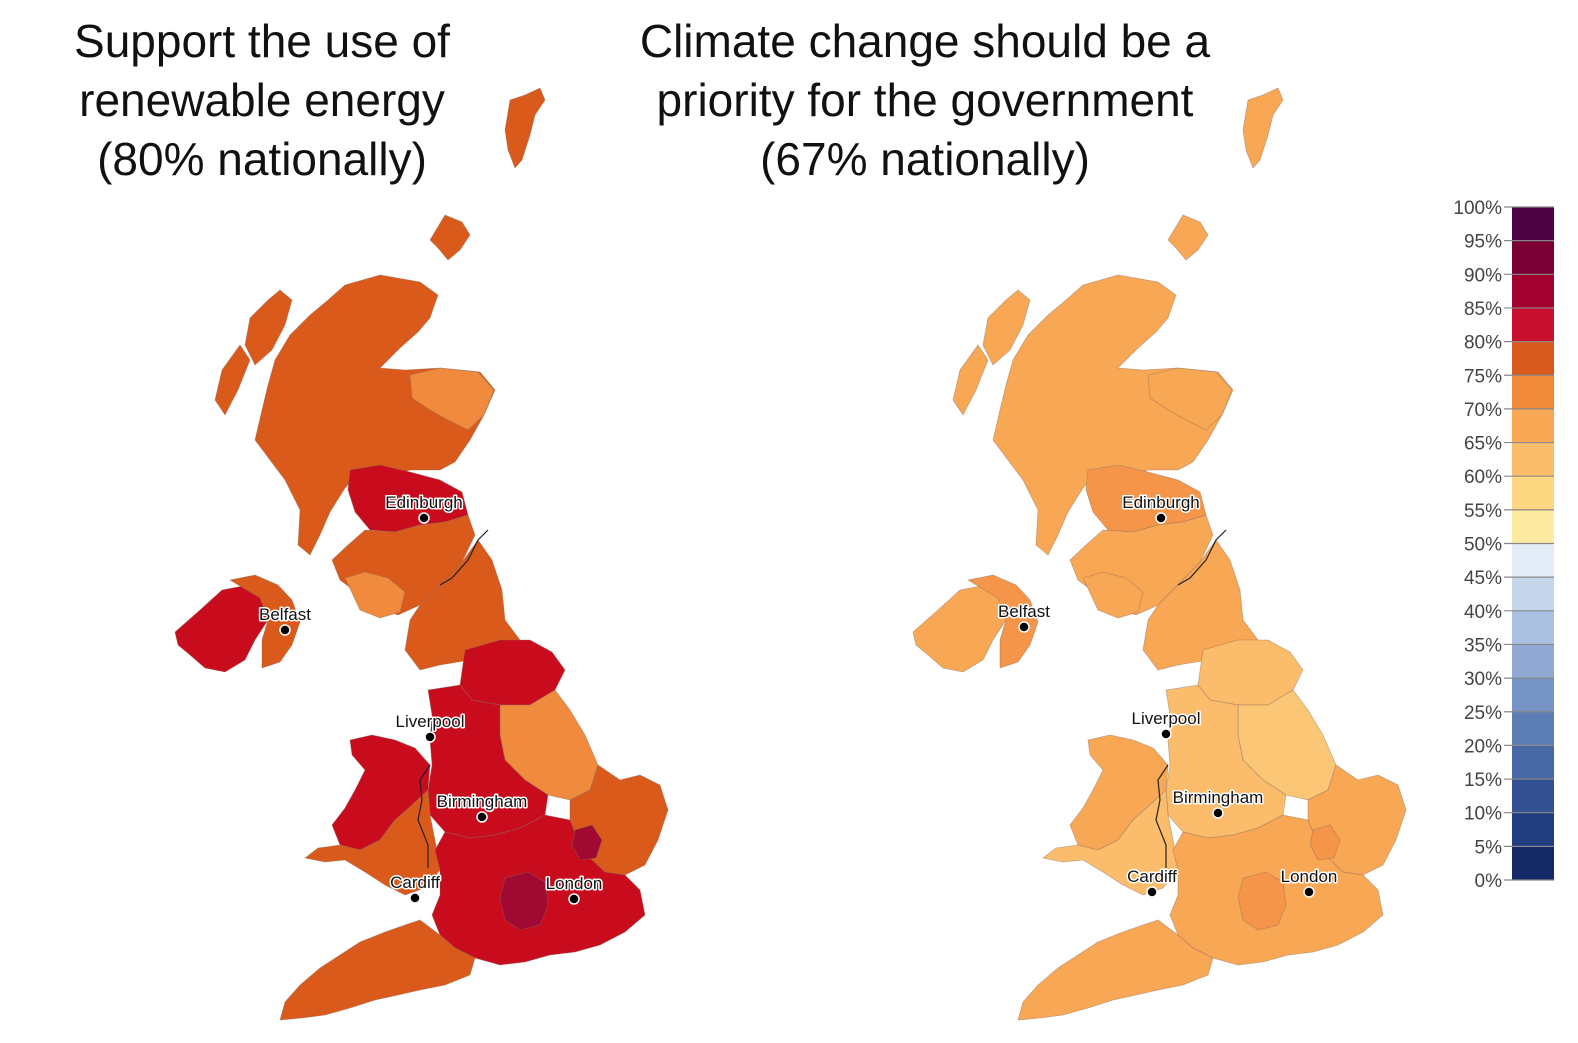 This screenshot has height=1043, width=1578. Describe the element at coordinates (262, 159) in the screenshot. I see `title-line: (80% nationally)` at that location.